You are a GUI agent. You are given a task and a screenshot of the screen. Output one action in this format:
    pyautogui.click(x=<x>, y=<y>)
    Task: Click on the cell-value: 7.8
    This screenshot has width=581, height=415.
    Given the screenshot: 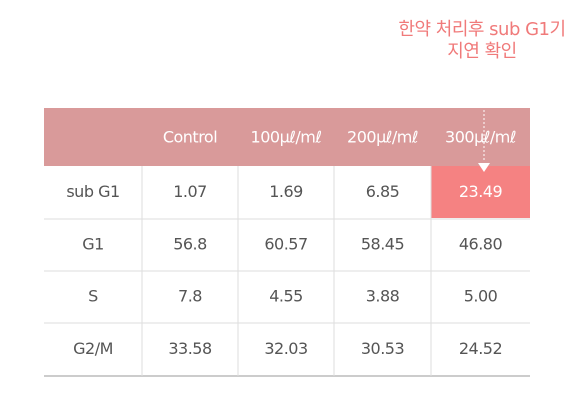 What is the action you would take?
    pyautogui.click(x=190, y=296)
    